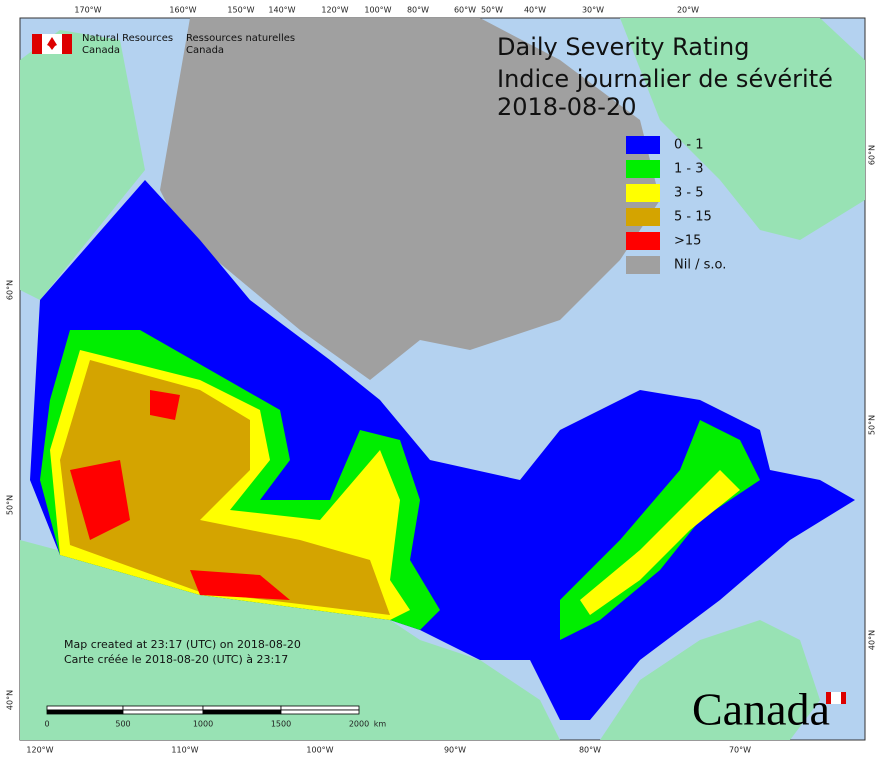  I want to click on greenland, so click(742, 129).